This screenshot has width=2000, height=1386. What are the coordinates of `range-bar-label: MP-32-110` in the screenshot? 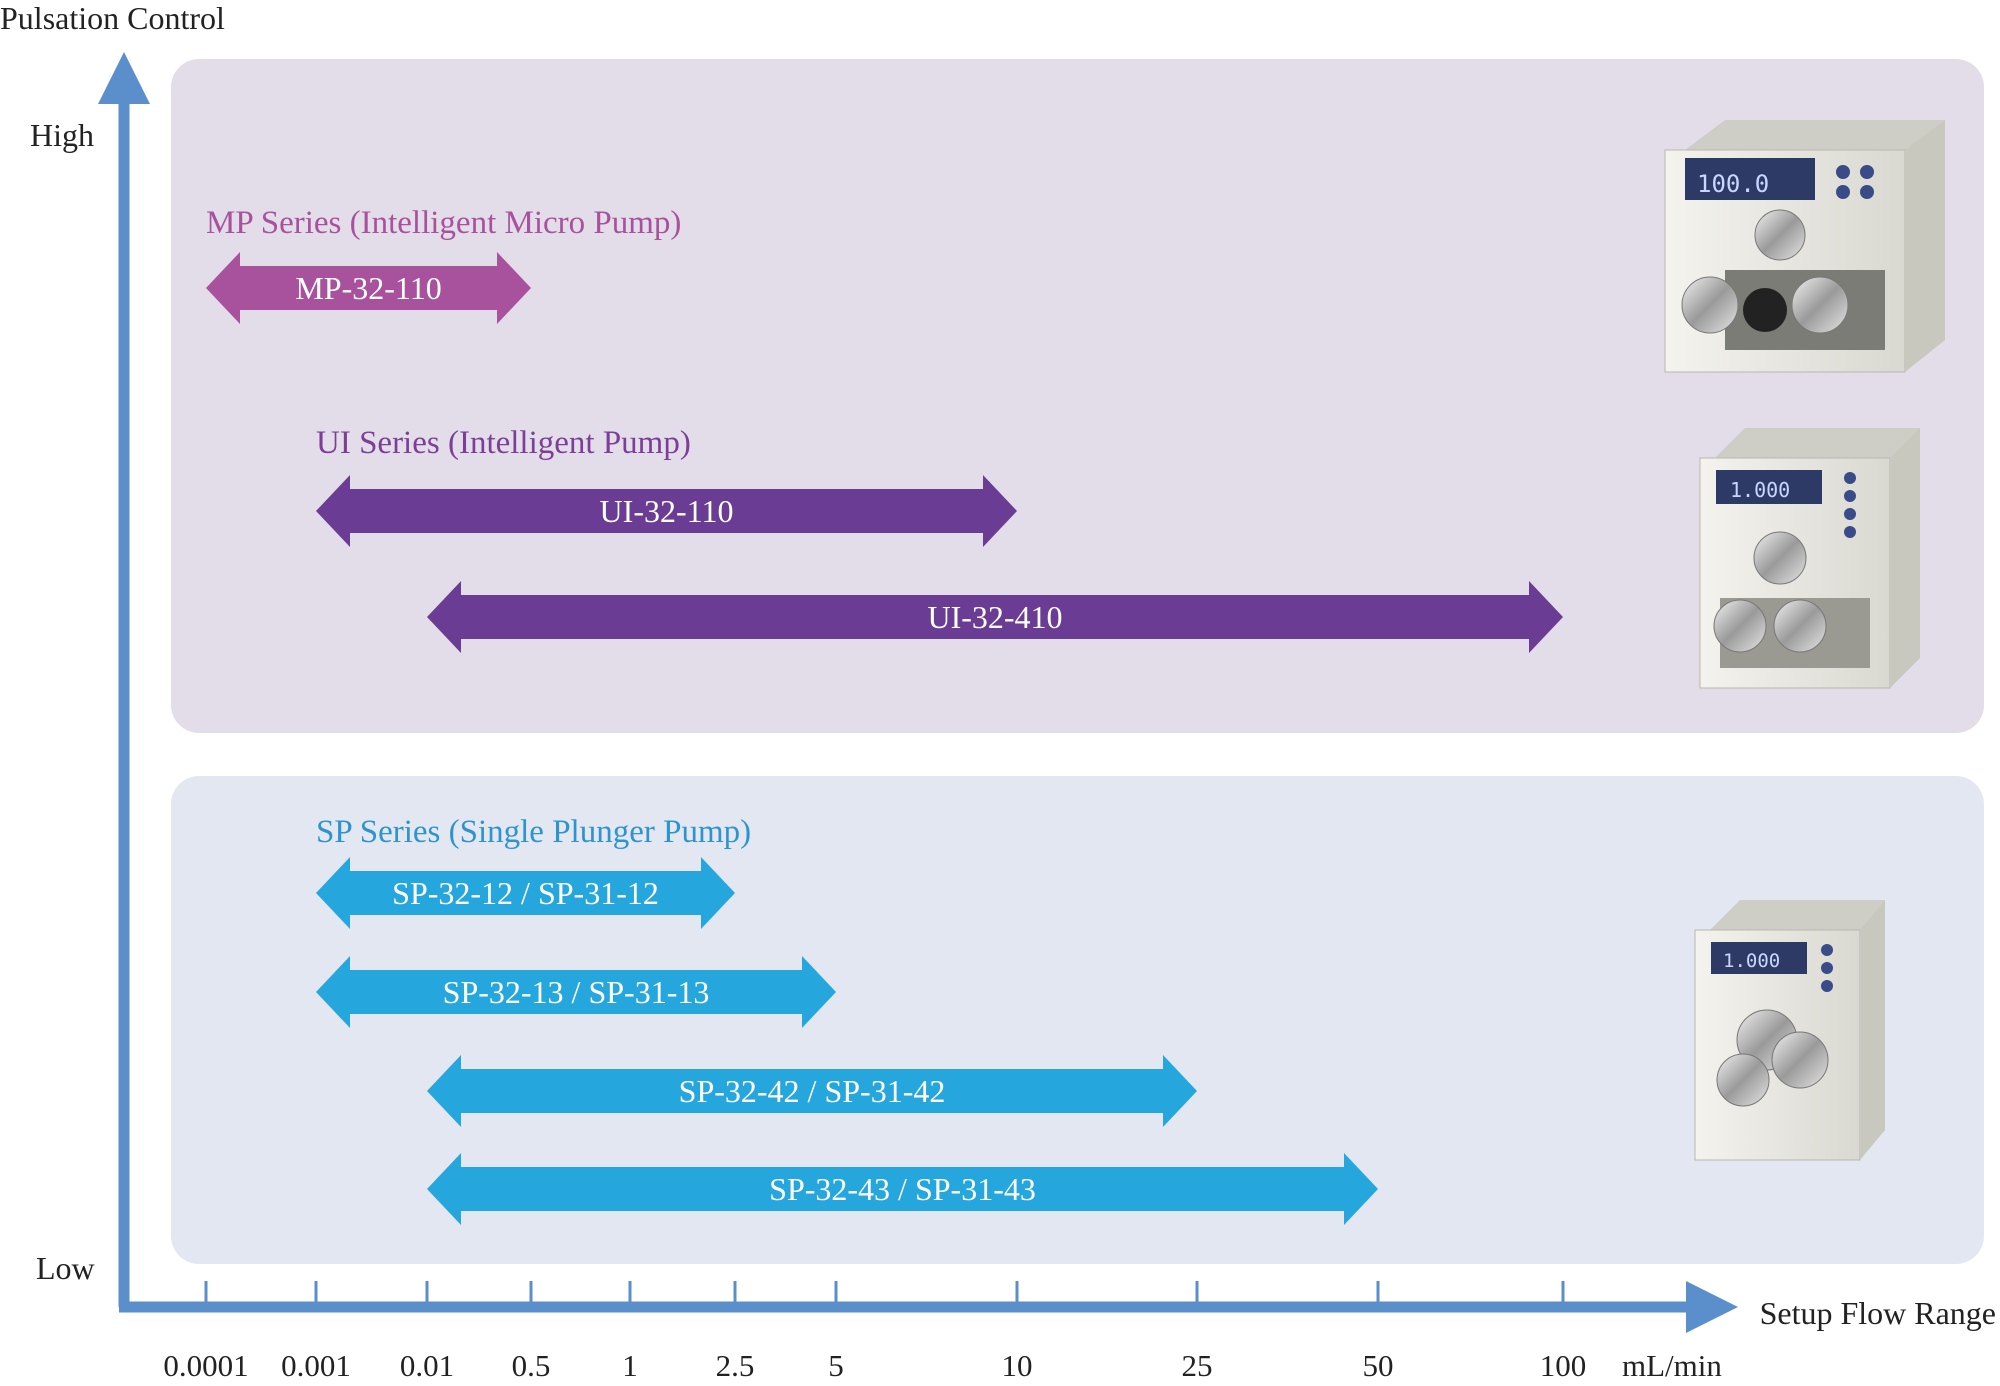 It's located at (368, 288).